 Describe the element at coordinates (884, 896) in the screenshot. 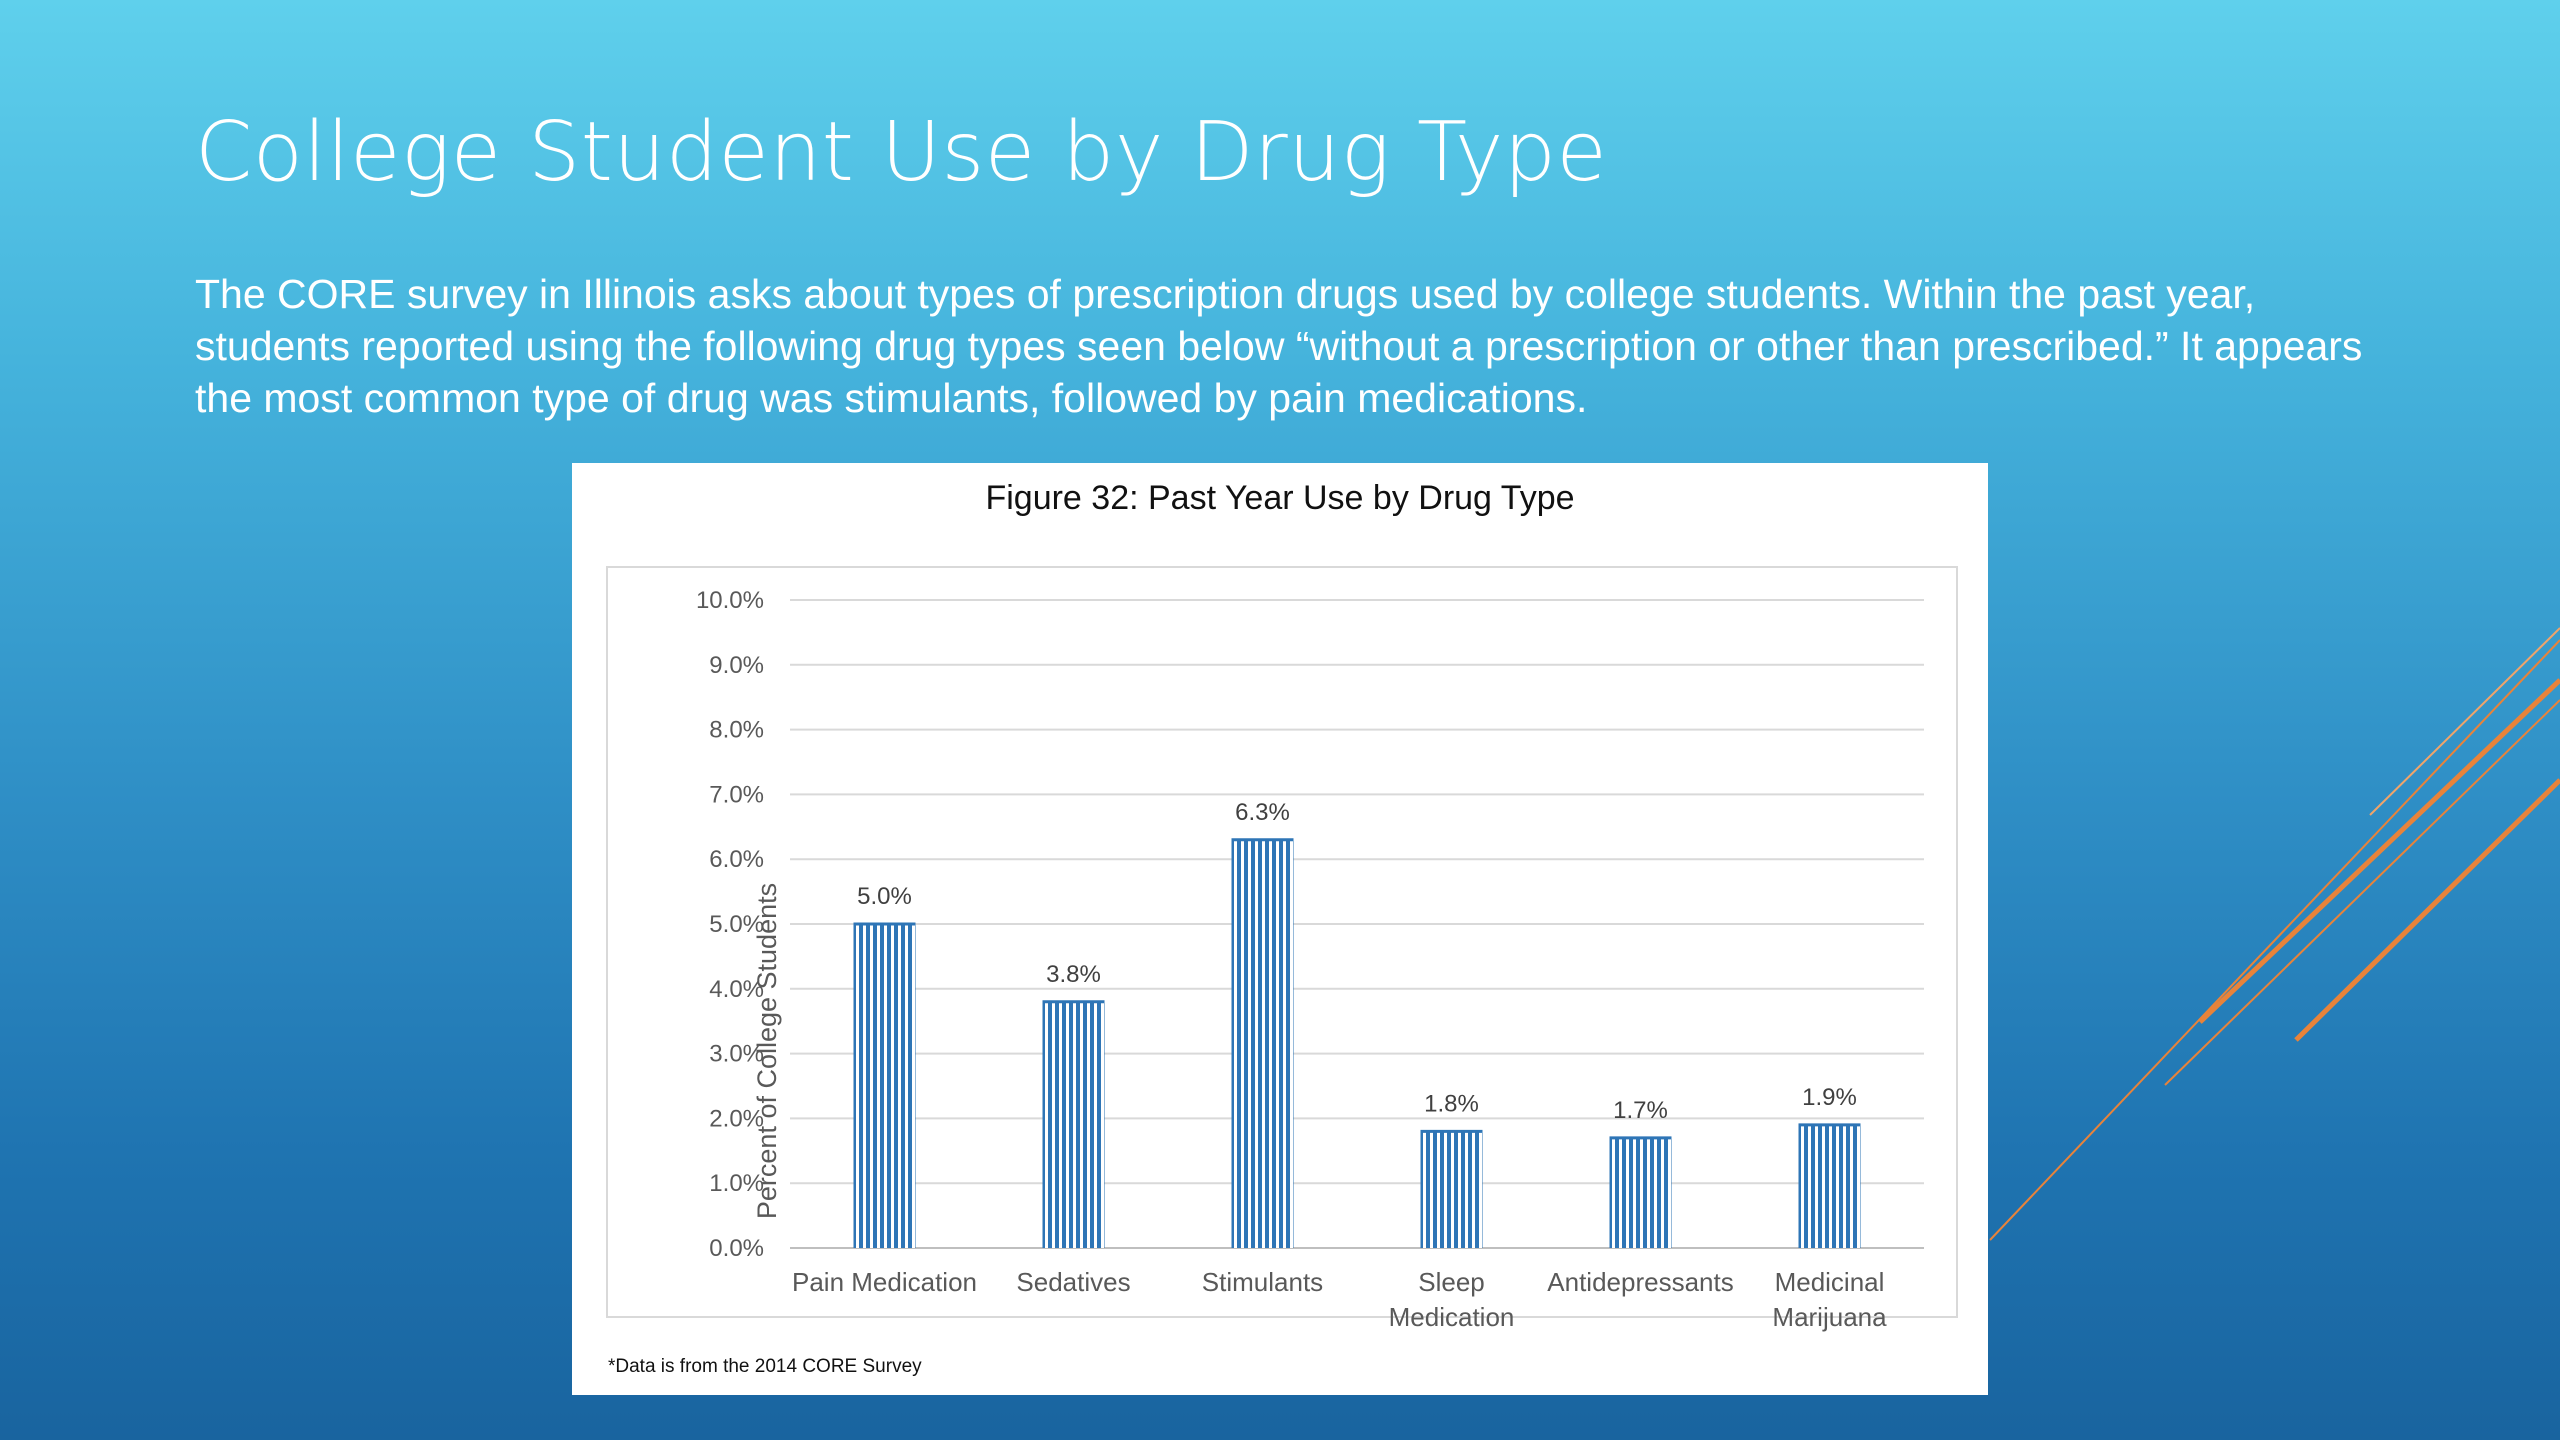

I see `data-label: 5.0%` at that location.